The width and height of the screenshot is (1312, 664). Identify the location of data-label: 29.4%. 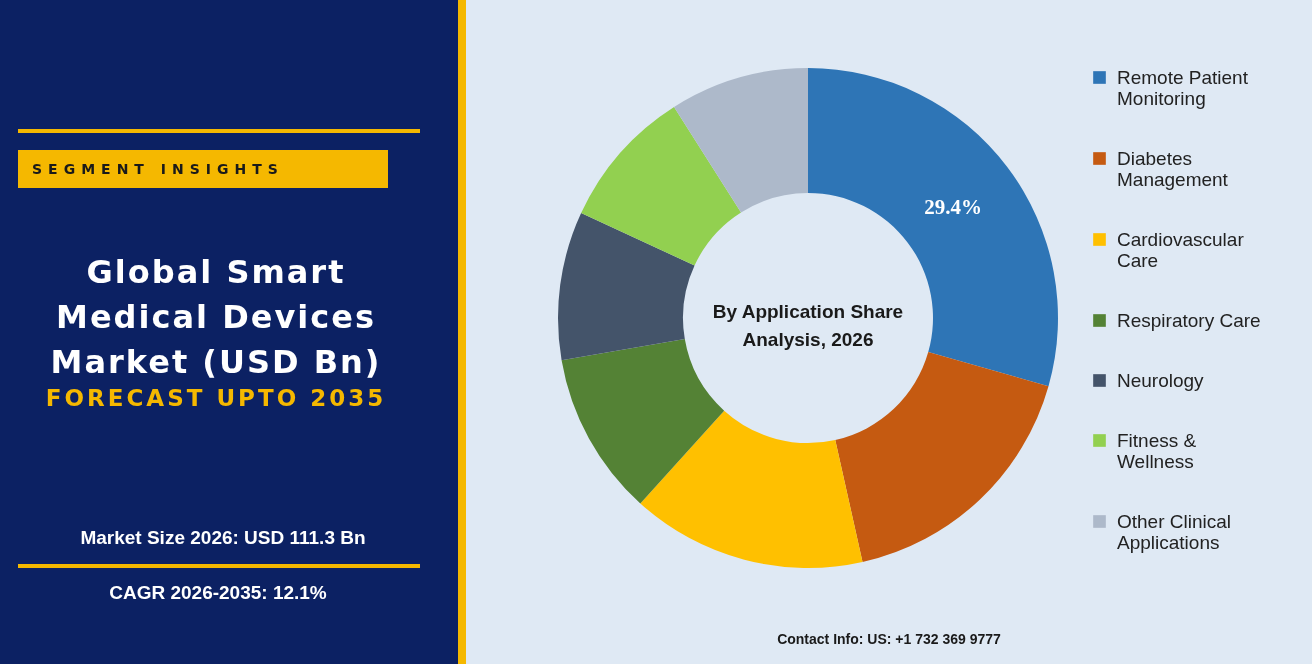
(953, 207).